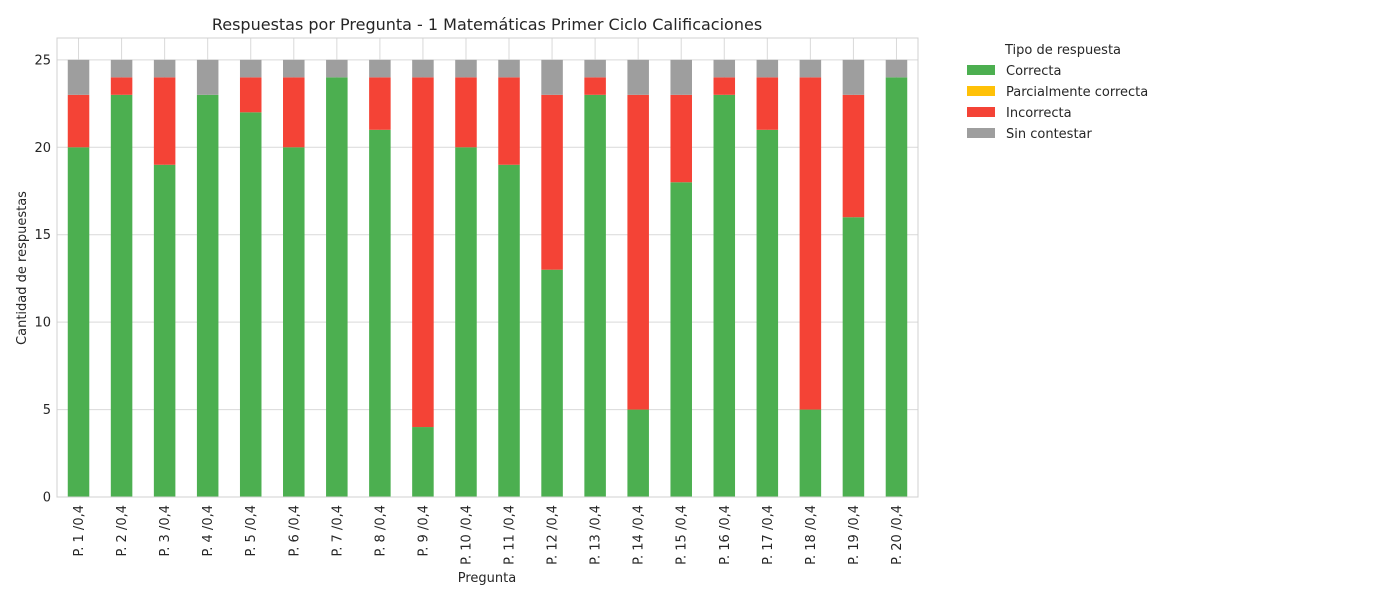  What do you see at coordinates (208, 531) in the screenshot?
I see `x-tick-label: P. 4 /0,4` at bounding box center [208, 531].